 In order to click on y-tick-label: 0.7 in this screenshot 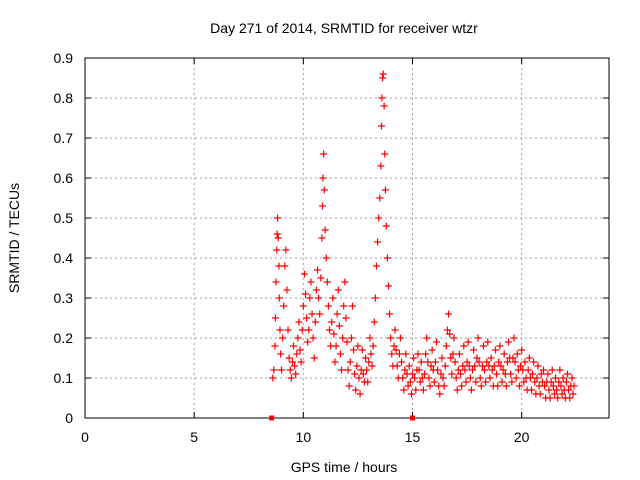, I will do `click(64, 138)`.